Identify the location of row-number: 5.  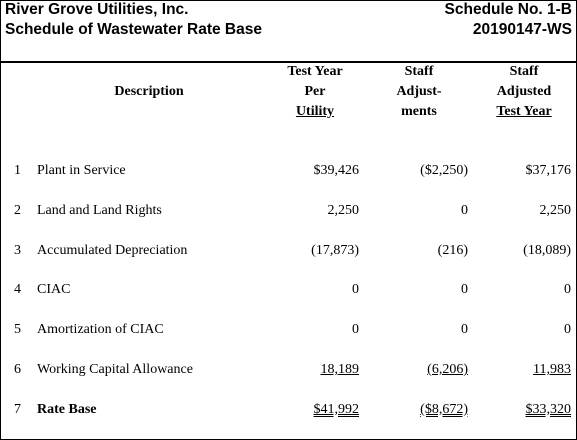
(17, 330).